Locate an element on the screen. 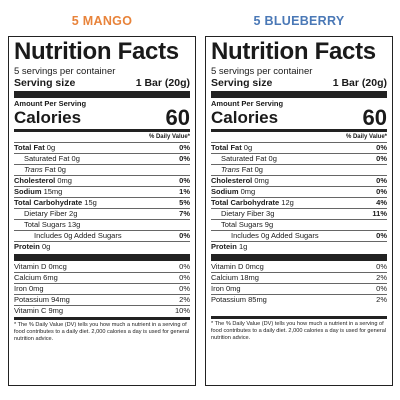 This screenshot has height=400, width=400. vitamin-row: Calcium 18mg 2% is located at coordinates (299, 277).